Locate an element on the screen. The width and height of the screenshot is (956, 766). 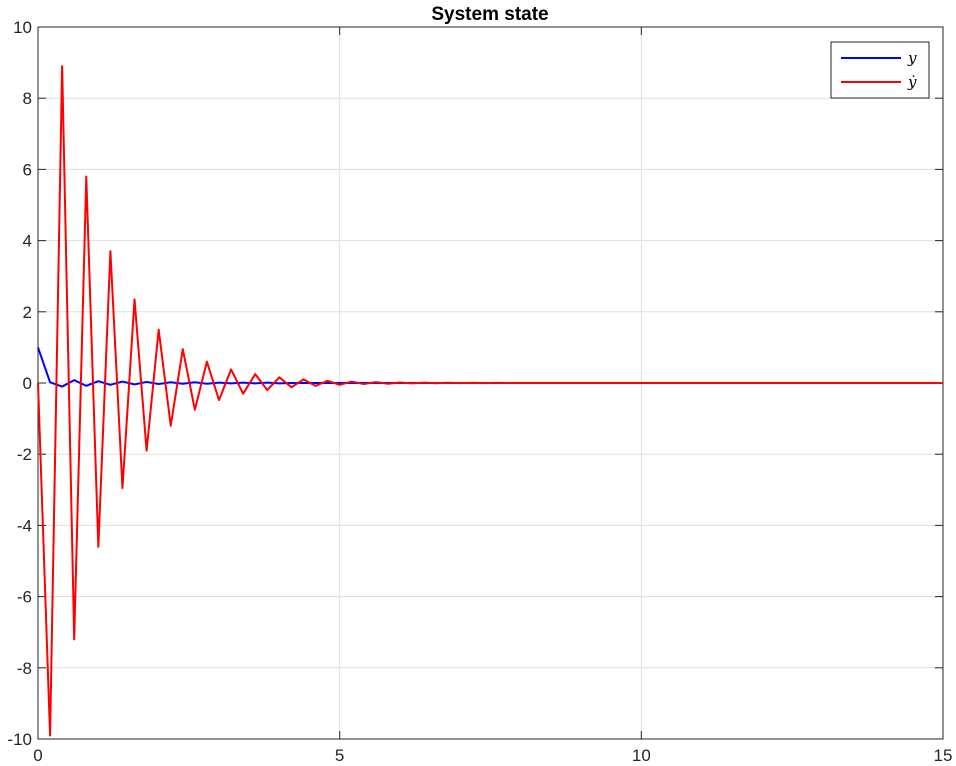
y-tick-label: 2 is located at coordinates (27, 312).